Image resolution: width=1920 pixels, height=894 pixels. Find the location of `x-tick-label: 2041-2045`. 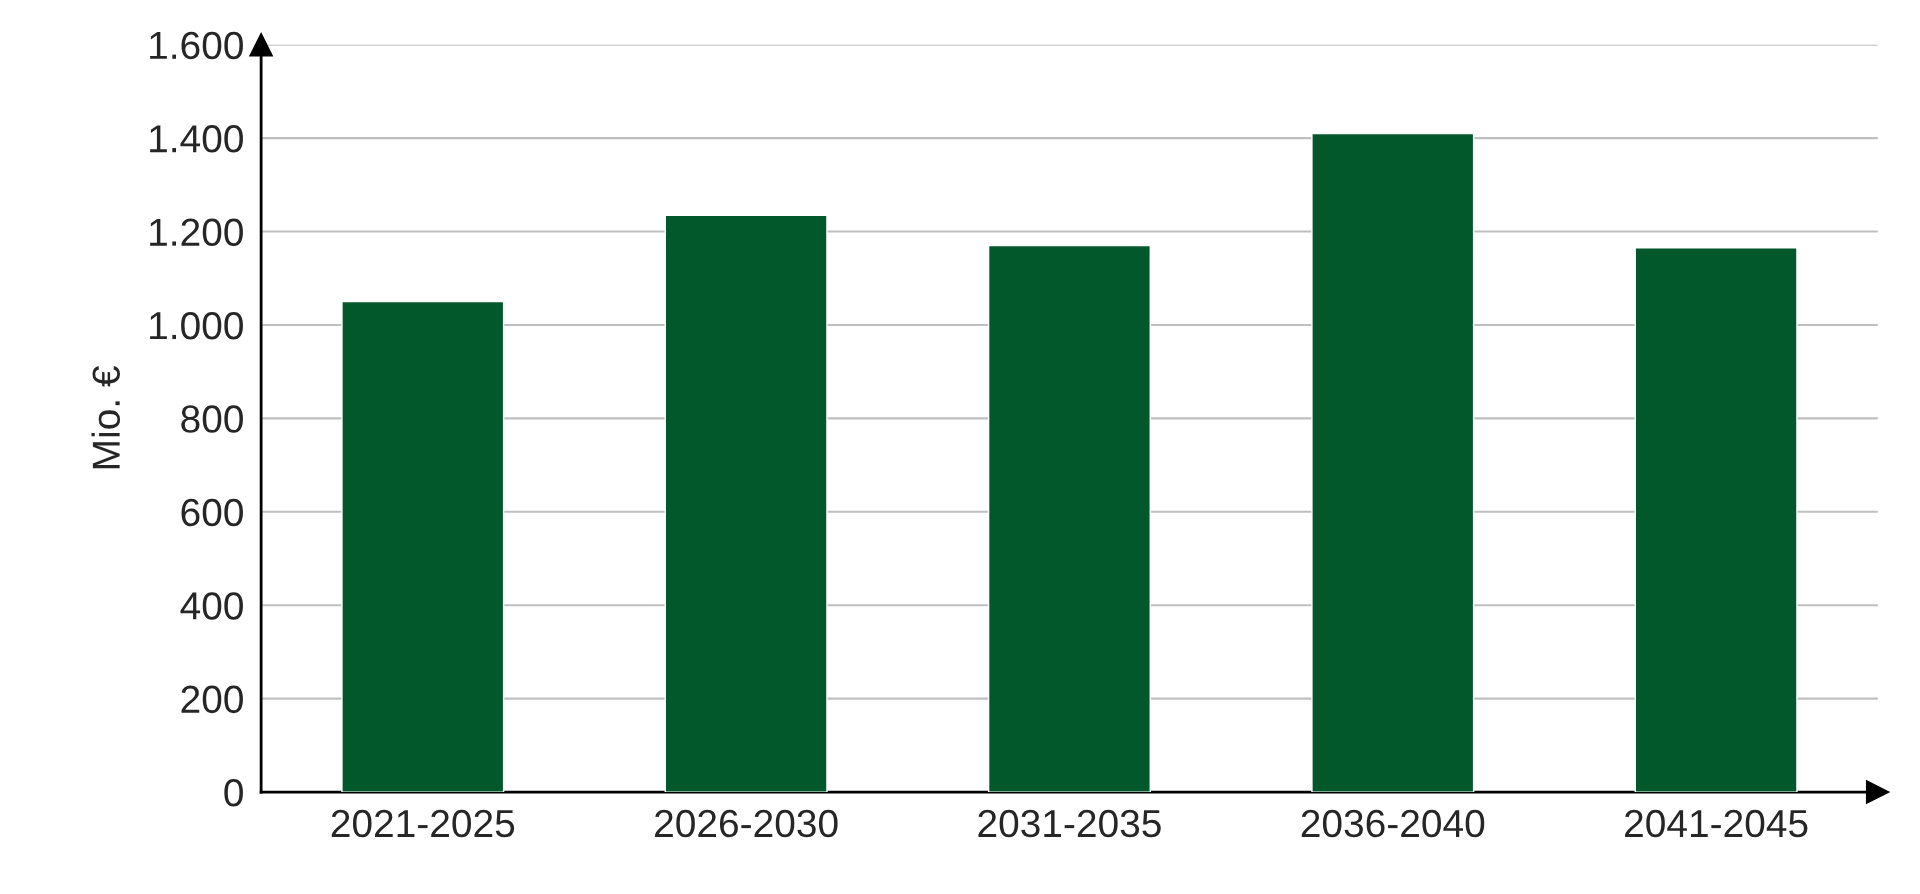

x-tick-label: 2041-2045 is located at coordinates (1716, 823).